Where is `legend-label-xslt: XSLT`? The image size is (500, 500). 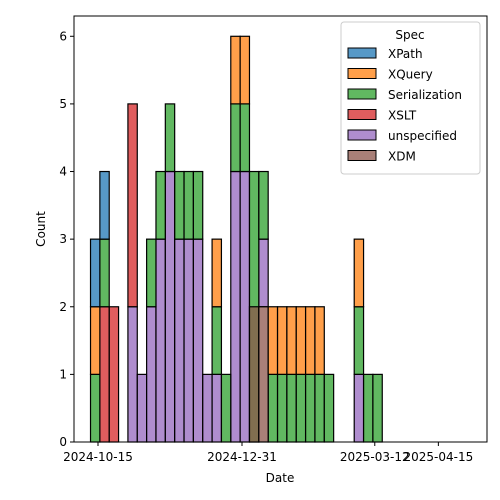
legend-label-xslt: XSLT is located at coordinates (402, 116).